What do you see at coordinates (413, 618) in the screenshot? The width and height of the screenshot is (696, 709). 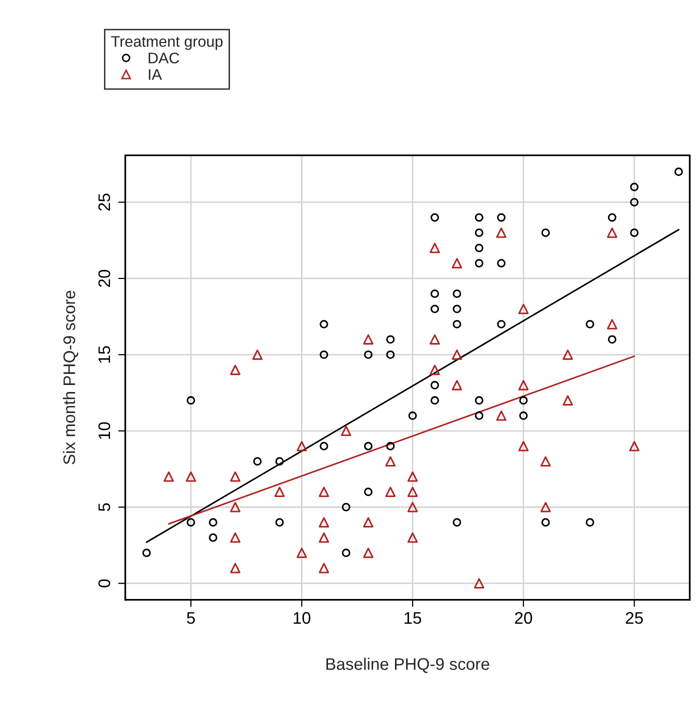 I see `x-tick-label: 15` at bounding box center [413, 618].